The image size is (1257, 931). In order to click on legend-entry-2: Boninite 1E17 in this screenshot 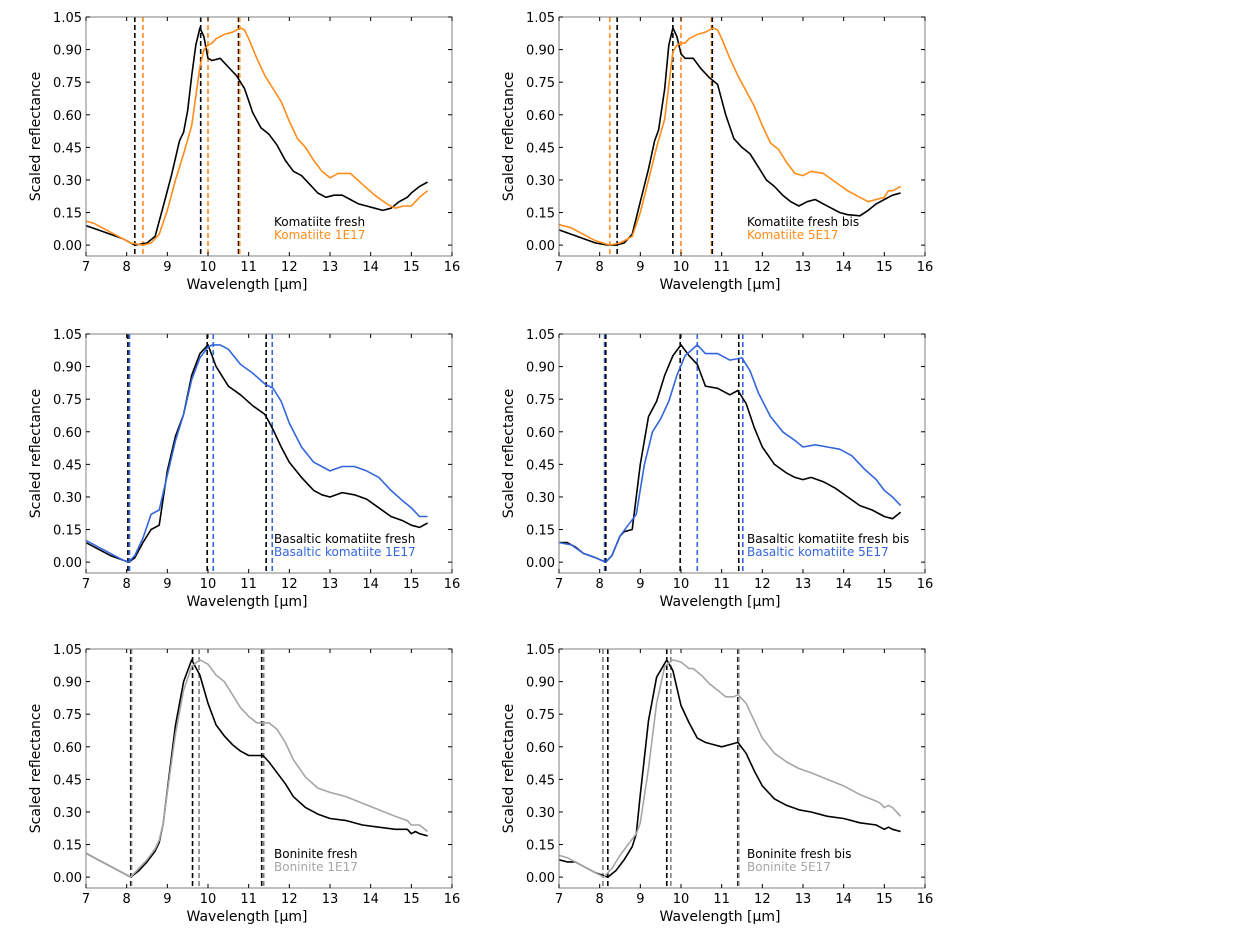, I will do `click(316, 867)`.